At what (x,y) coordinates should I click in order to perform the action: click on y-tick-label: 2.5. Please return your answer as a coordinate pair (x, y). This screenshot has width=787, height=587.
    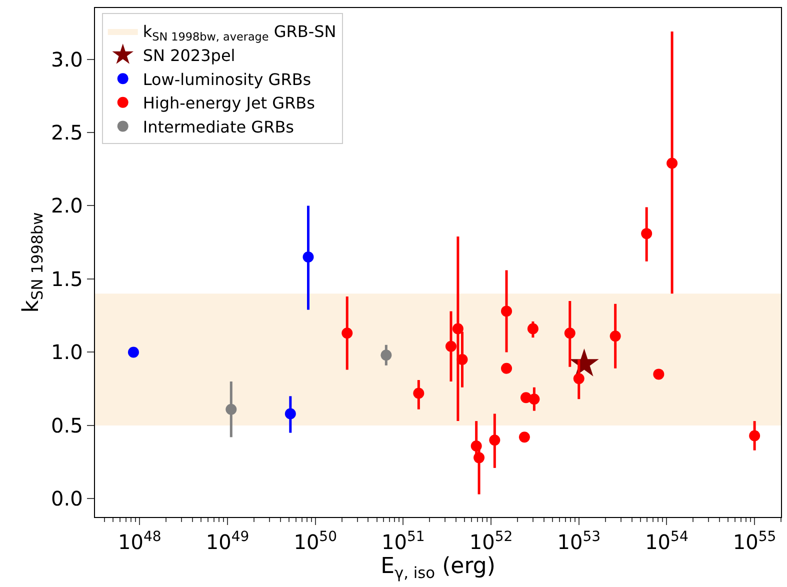
    Looking at the image, I should click on (67, 132).